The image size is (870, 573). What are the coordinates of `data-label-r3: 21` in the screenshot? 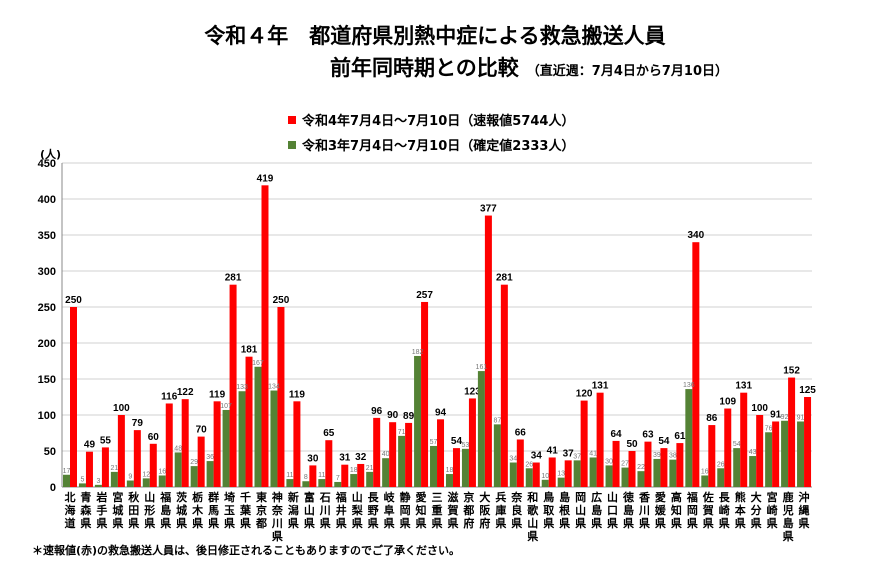 It's located at (114, 468).